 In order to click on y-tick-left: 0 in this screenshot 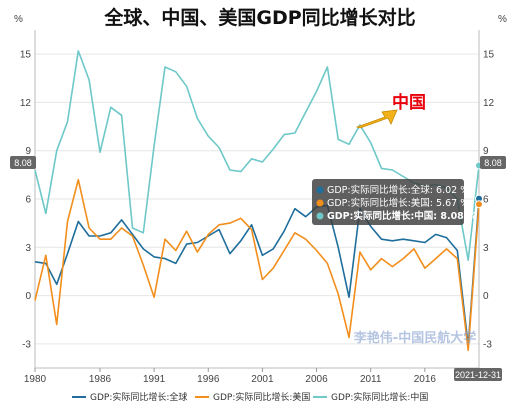, I will do `click(28, 296)`.